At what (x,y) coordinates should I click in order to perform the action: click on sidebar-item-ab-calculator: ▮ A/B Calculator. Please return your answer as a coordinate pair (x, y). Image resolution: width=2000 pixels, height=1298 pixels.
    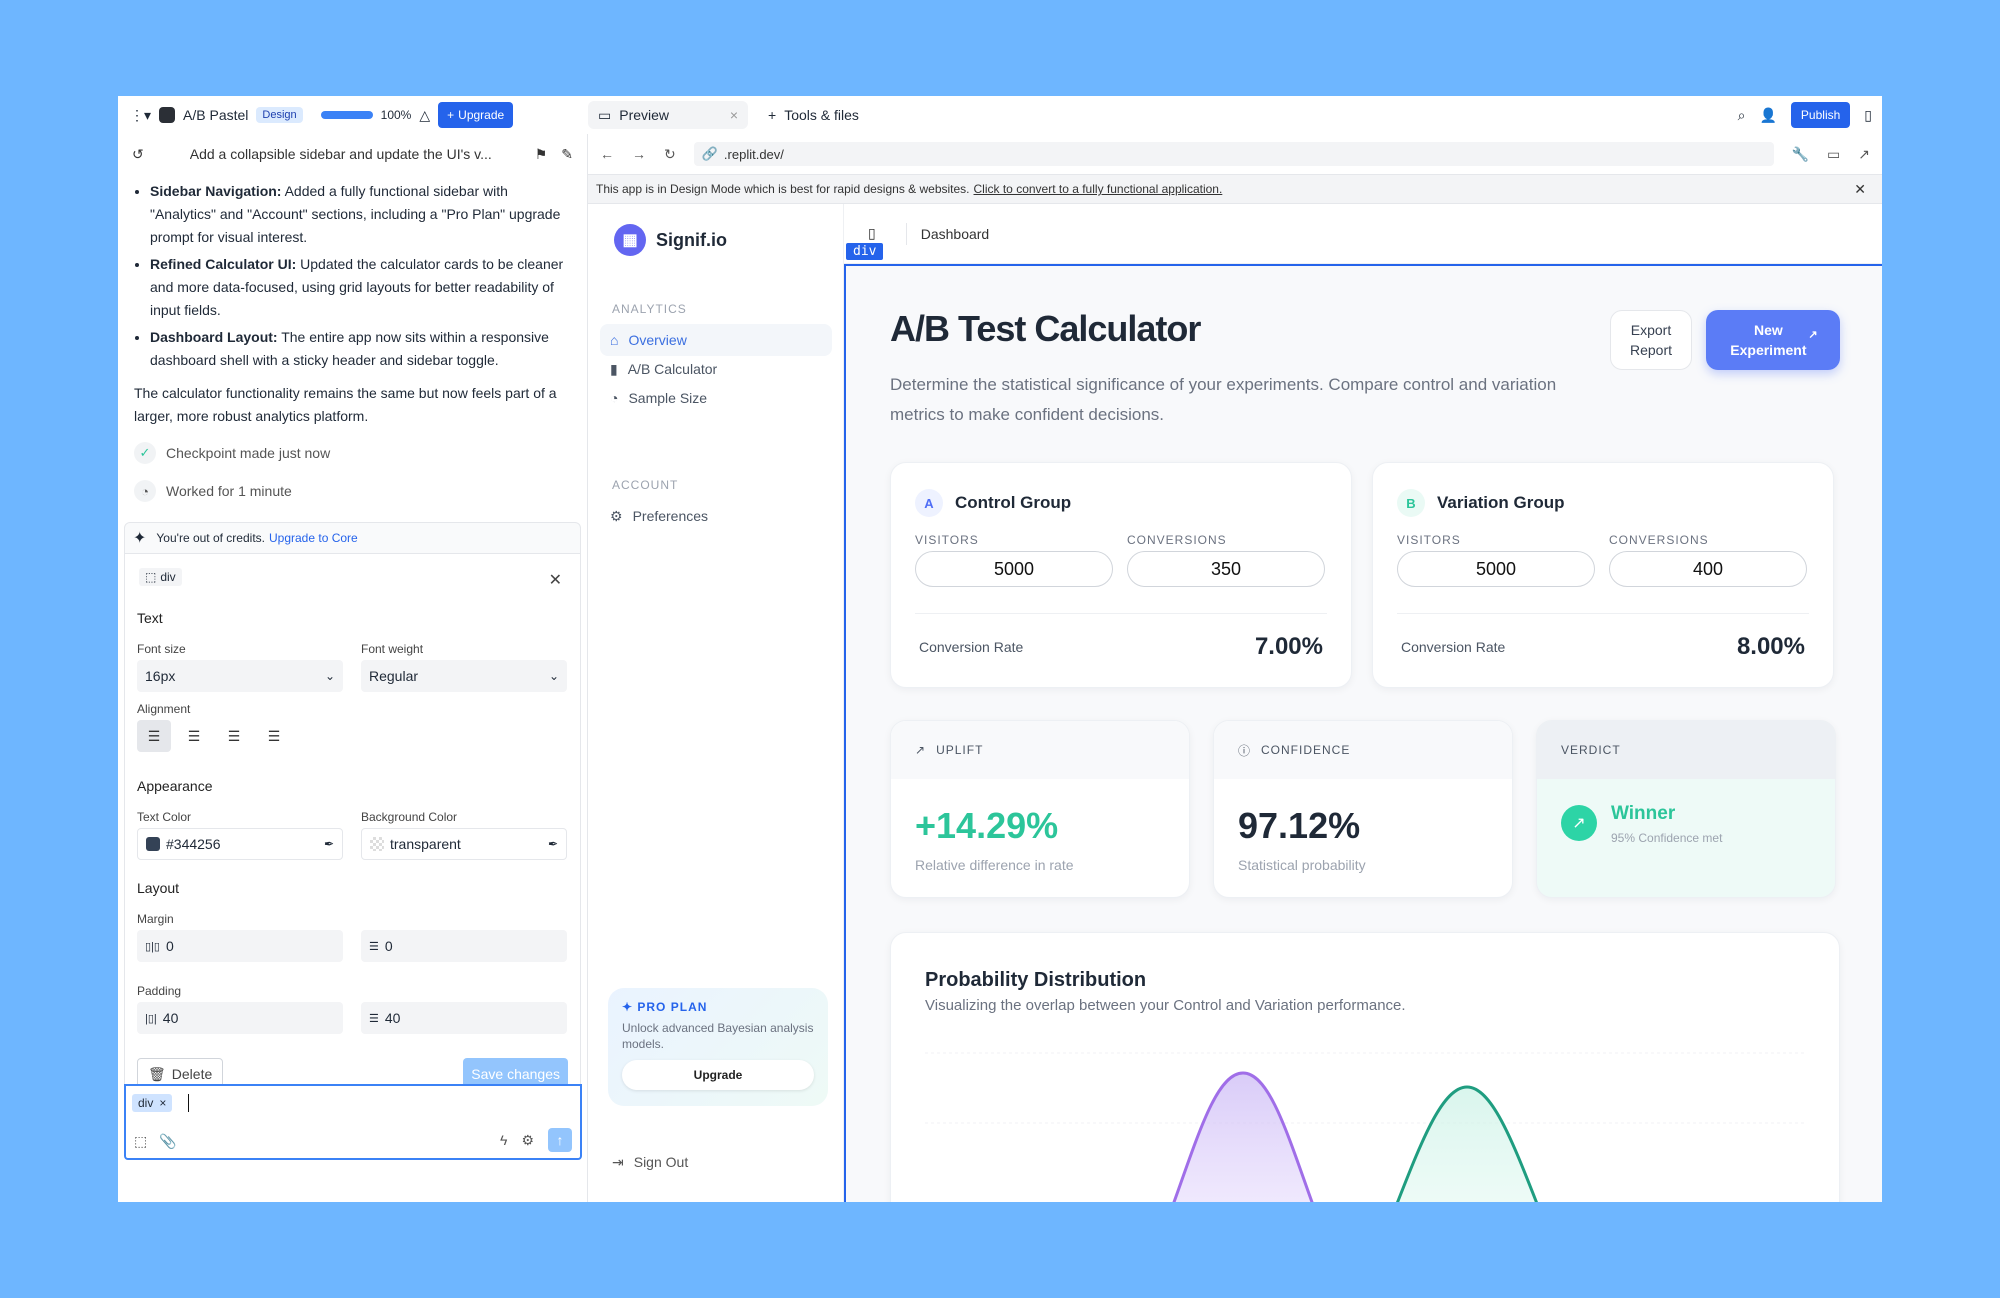
    Looking at the image, I should click on (716, 369).